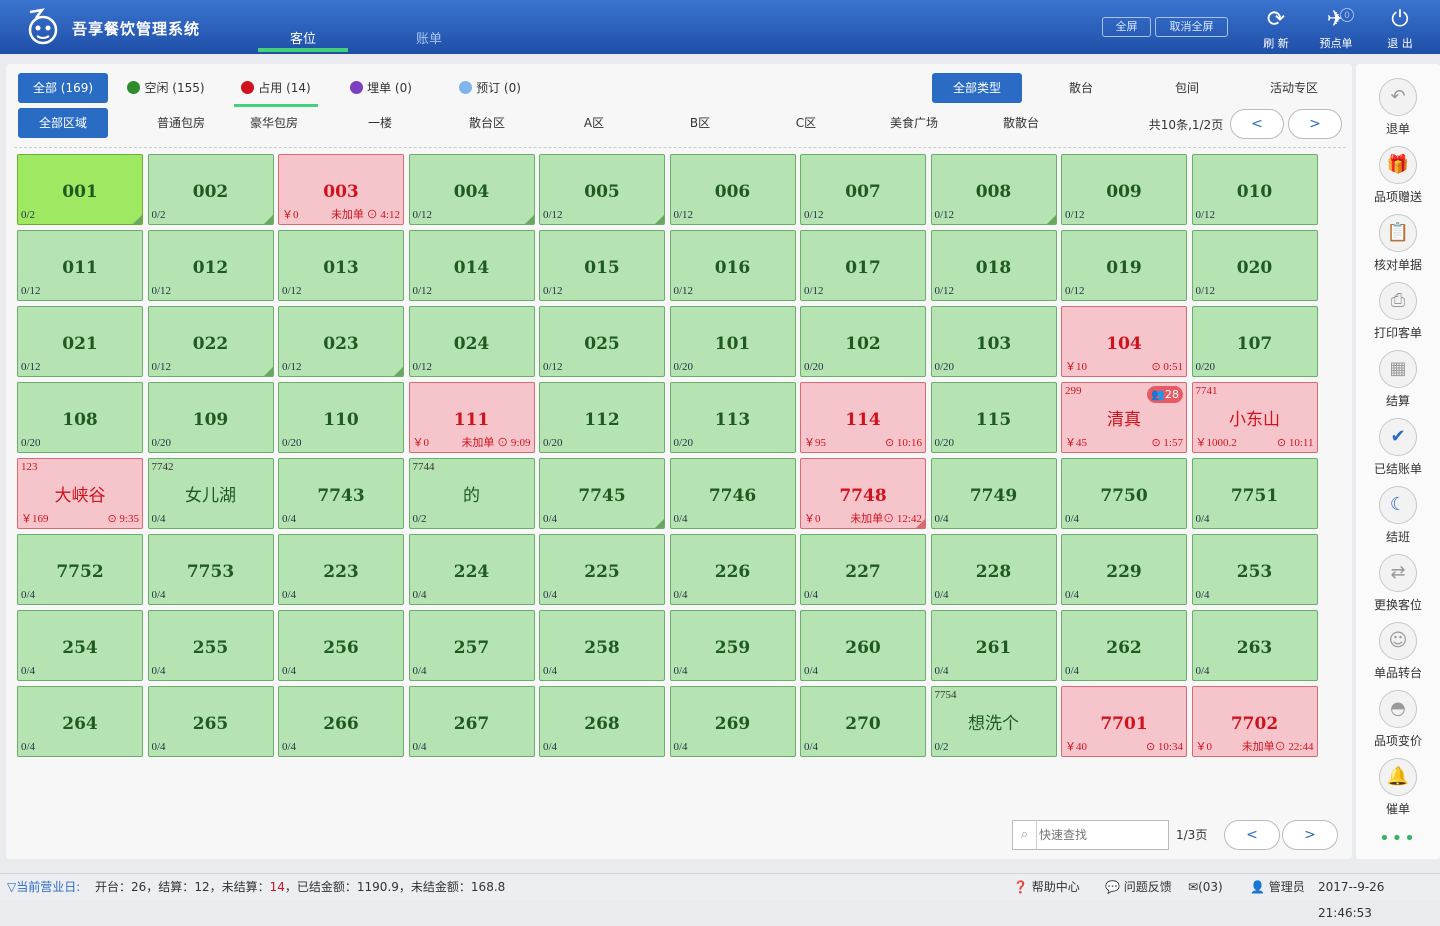 The image size is (1440, 926). I want to click on table-tile: 016 0/12, so click(732, 265).